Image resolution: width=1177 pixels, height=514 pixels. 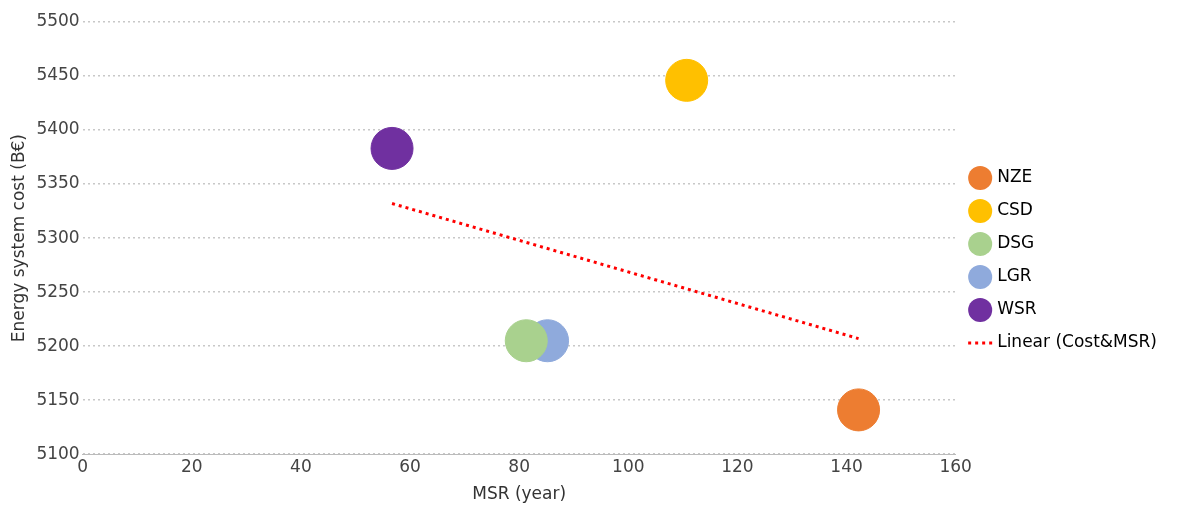 I want to click on legend-label: DSG, so click(x=1016, y=242).